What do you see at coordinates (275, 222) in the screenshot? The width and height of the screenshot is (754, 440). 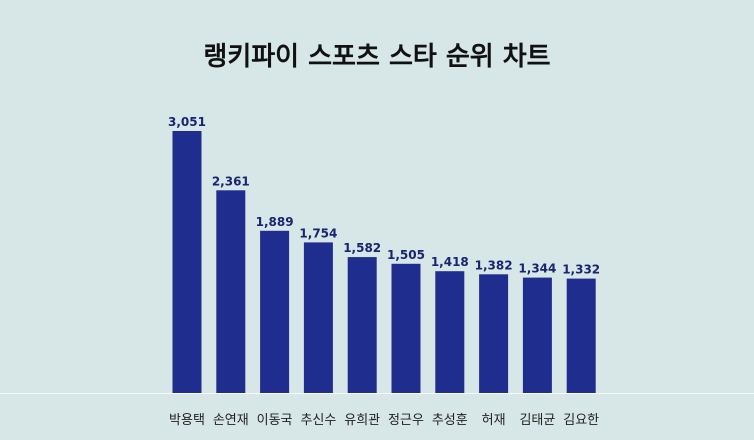 I see `bar-value-label-3: 1,889` at bounding box center [275, 222].